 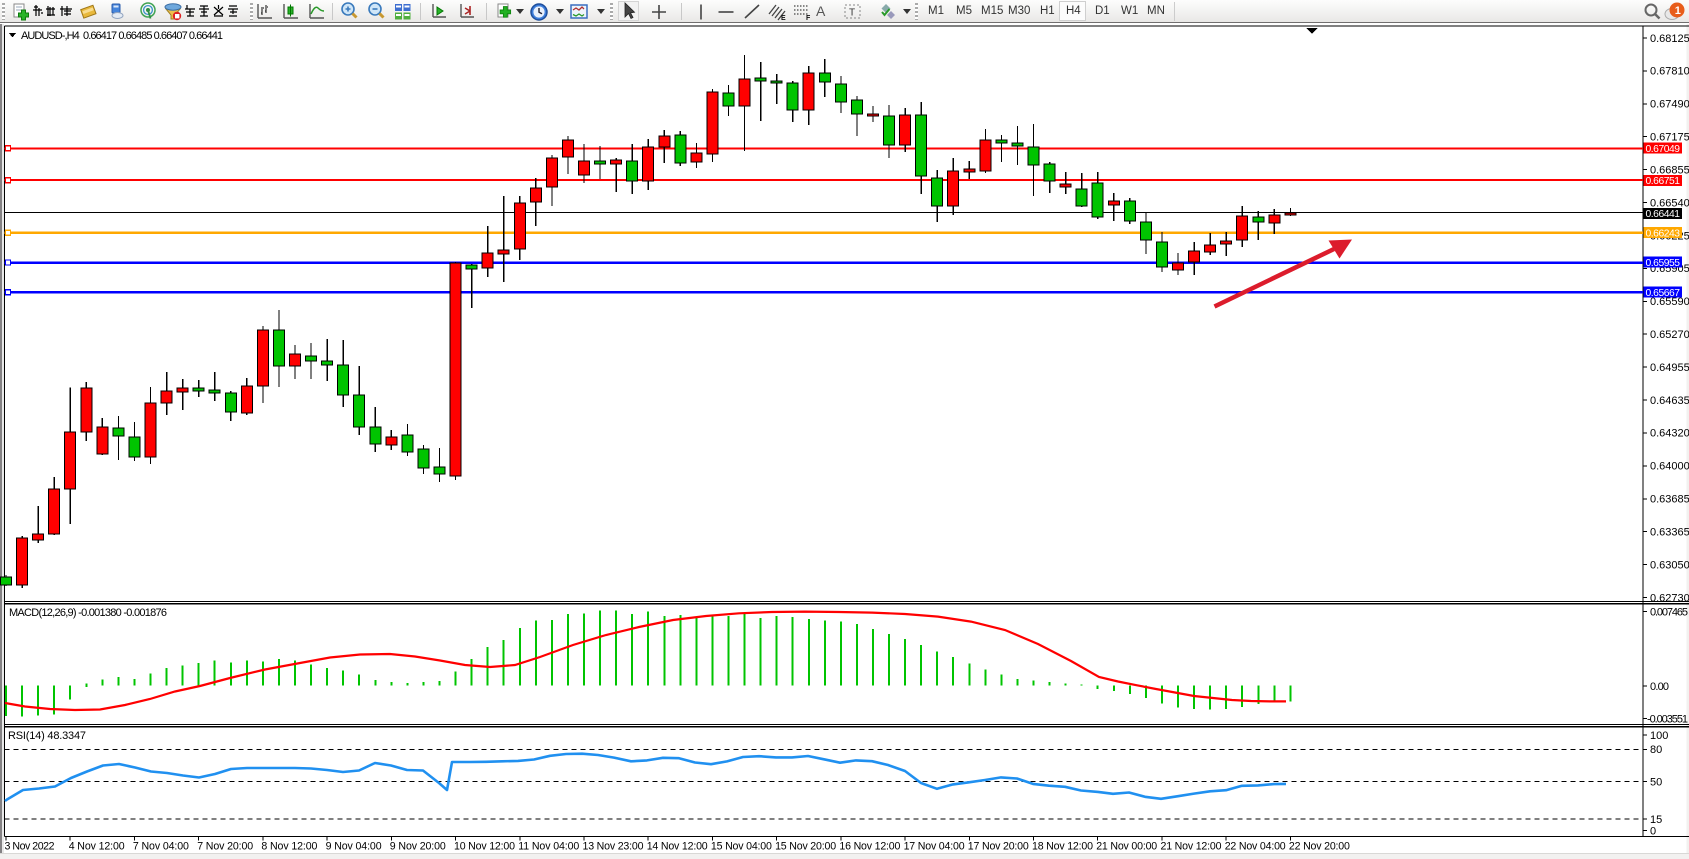 What do you see at coordinates (998, 846) in the screenshot?
I see `svg-text: 17 Nov 20:00` at bounding box center [998, 846].